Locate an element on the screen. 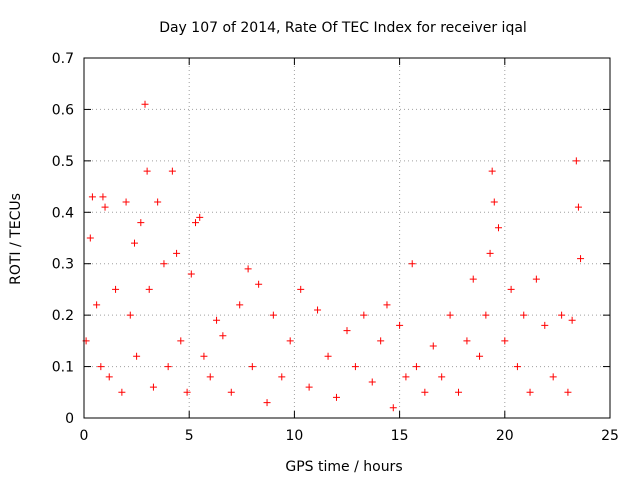  x-tick-label: 5 is located at coordinates (189, 436).